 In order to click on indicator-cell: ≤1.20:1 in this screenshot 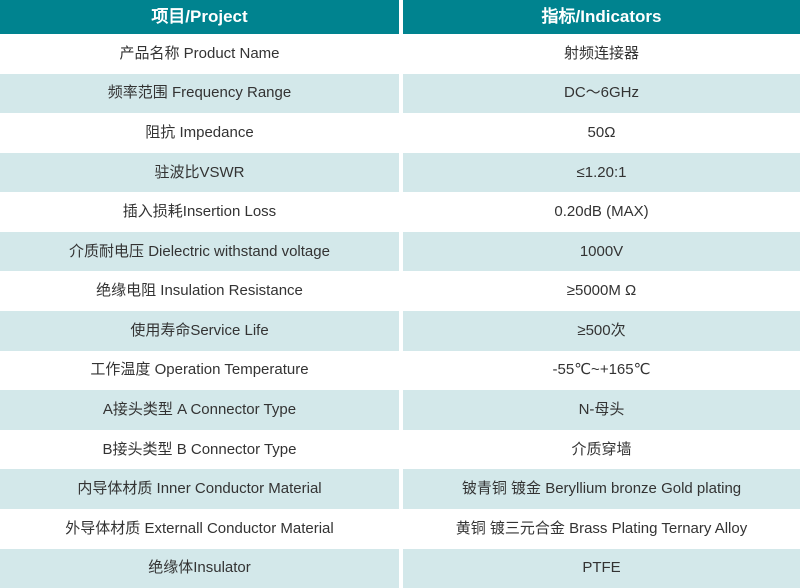, I will do `click(601, 172)`.